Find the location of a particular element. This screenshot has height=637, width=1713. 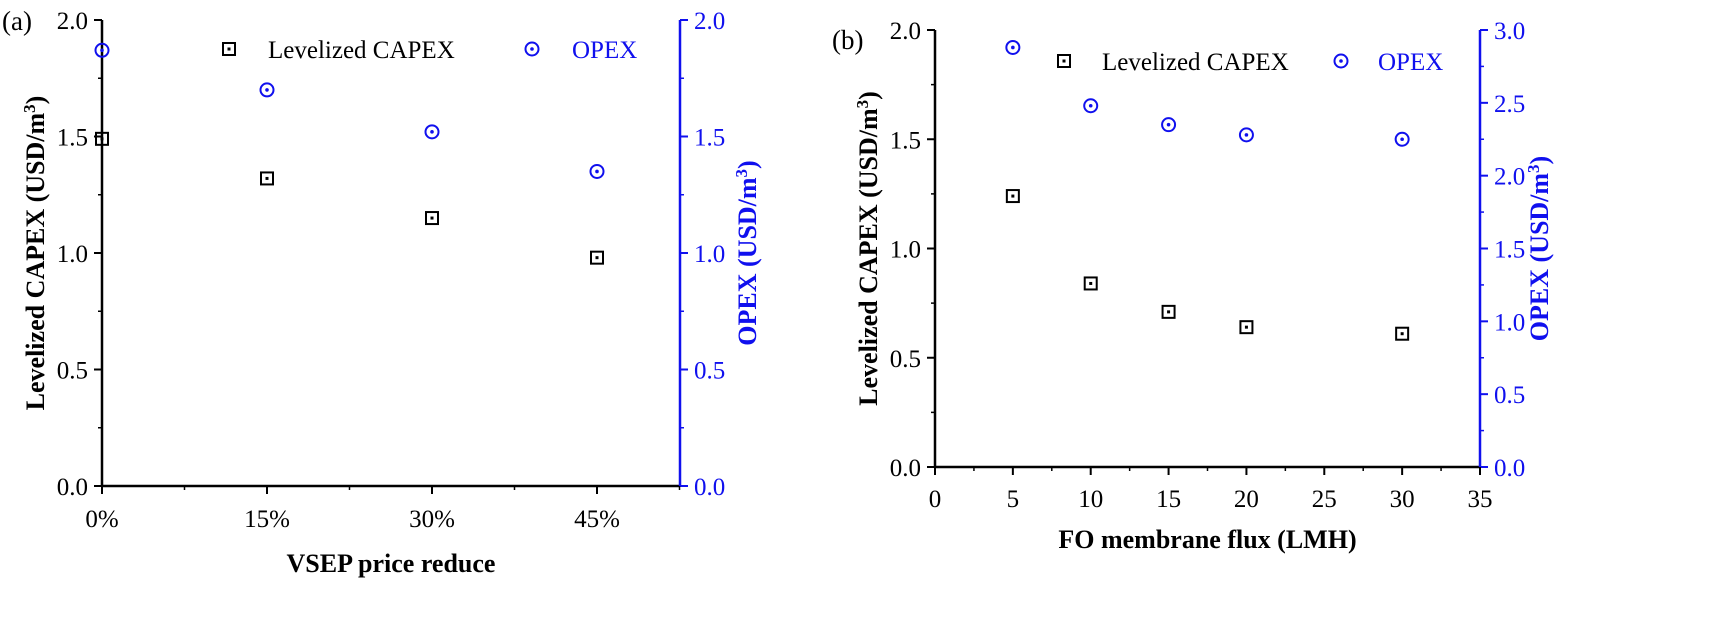

right-y-tick-label: 0.0 is located at coordinates (709, 487).